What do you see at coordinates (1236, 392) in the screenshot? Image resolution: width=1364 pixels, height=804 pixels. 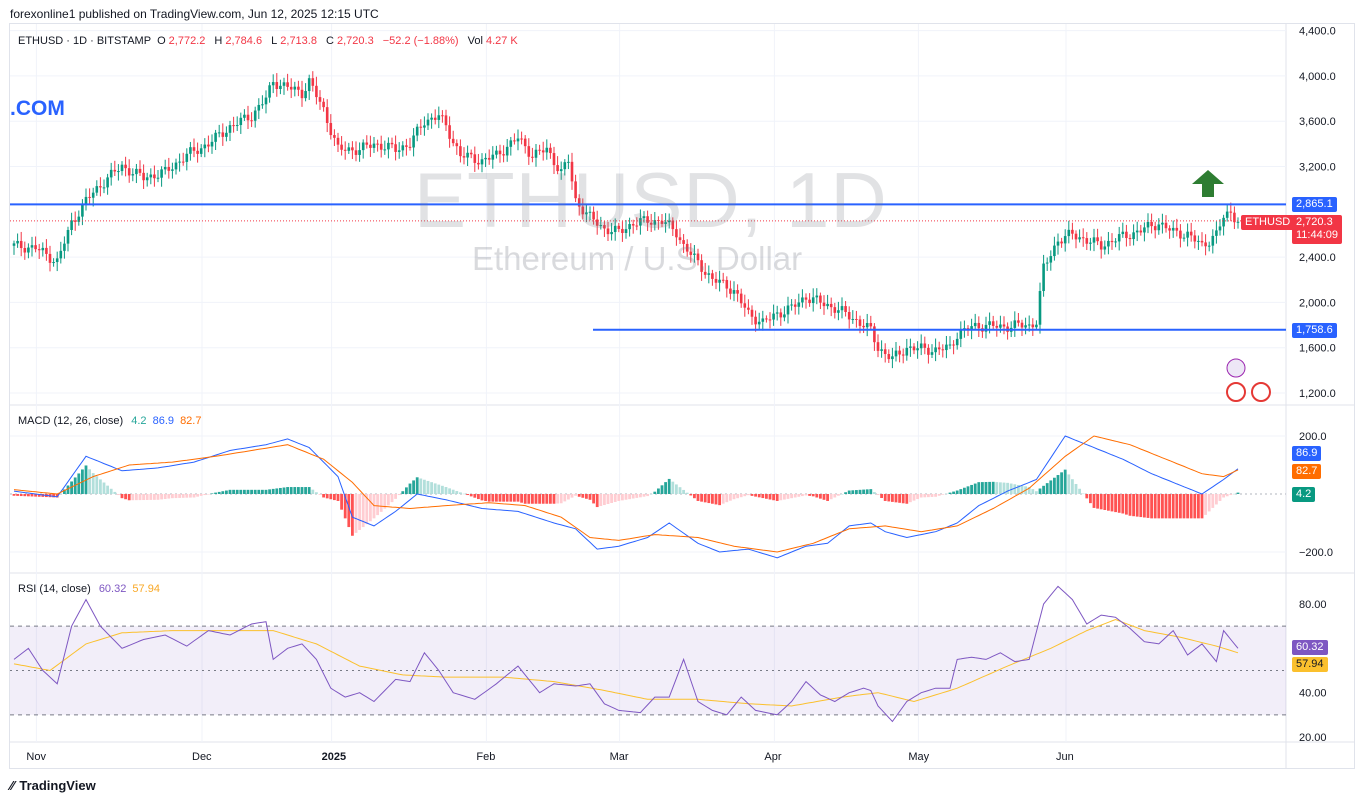 I see `us-flag-event-icon` at bounding box center [1236, 392].